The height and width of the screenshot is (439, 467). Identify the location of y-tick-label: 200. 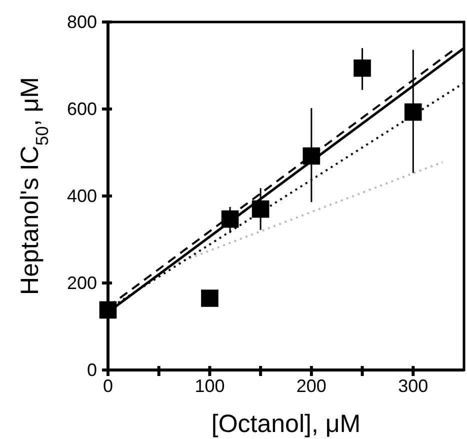
(81, 282).